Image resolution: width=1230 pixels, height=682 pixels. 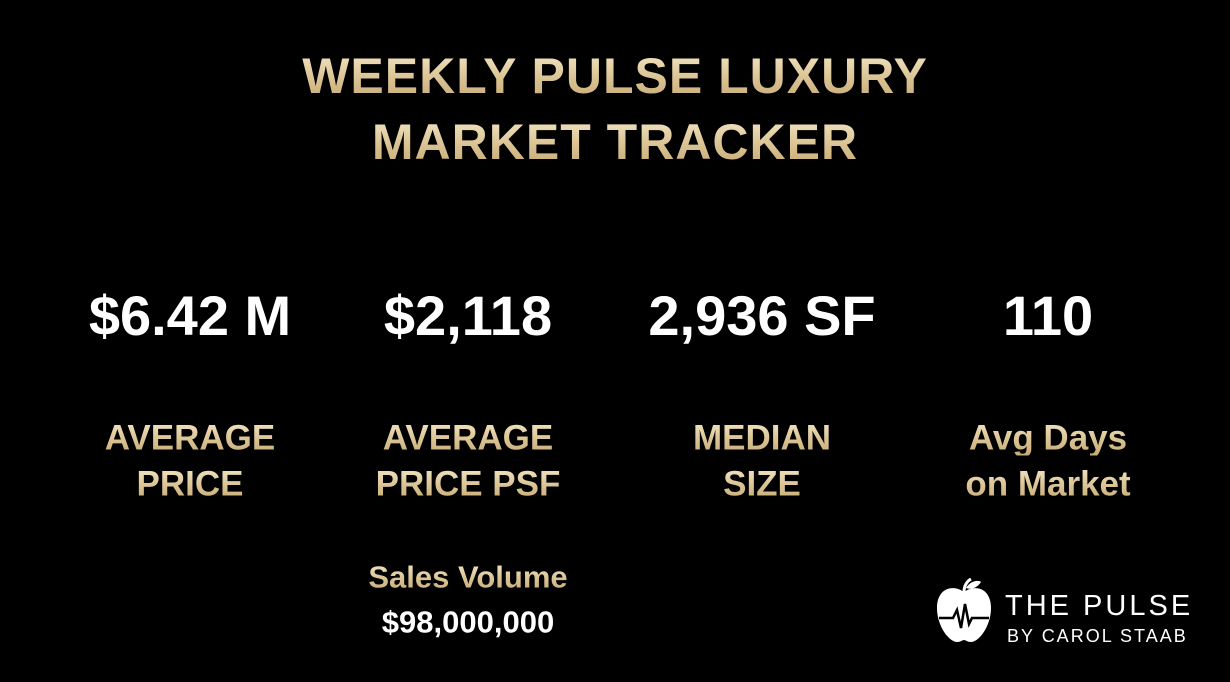 I want to click on title-line: MARKET TRACKER, so click(x=615, y=142).